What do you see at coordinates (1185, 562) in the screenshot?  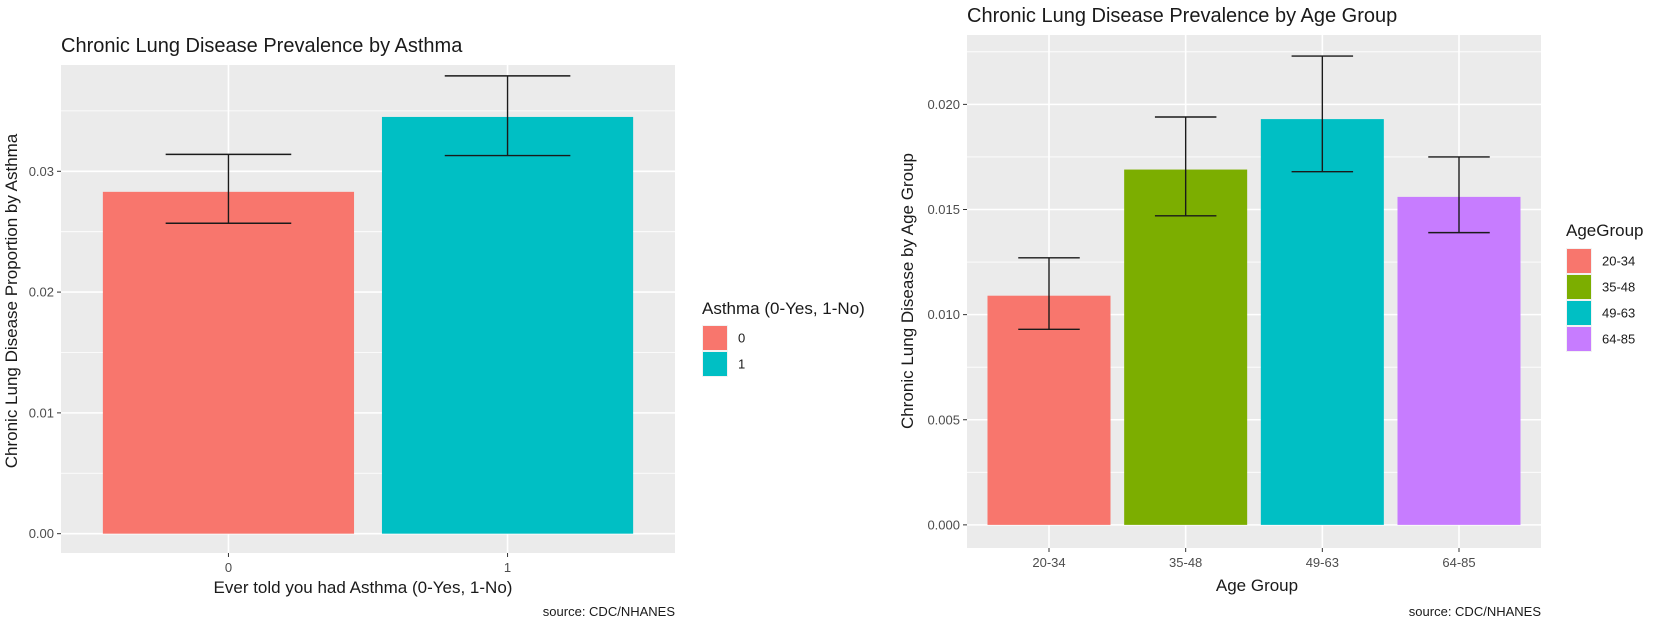 I see `x-tick-label: 35-48` at bounding box center [1185, 562].